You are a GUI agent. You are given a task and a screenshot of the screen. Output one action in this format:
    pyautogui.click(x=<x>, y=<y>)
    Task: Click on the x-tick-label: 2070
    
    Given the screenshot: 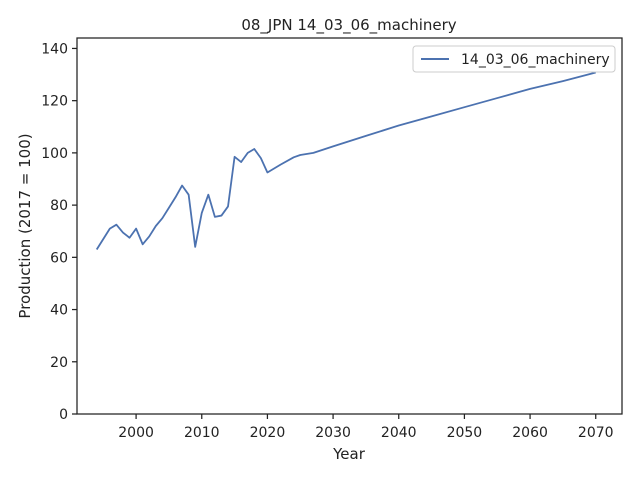 What is the action you would take?
    pyautogui.click(x=596, y=433)
    